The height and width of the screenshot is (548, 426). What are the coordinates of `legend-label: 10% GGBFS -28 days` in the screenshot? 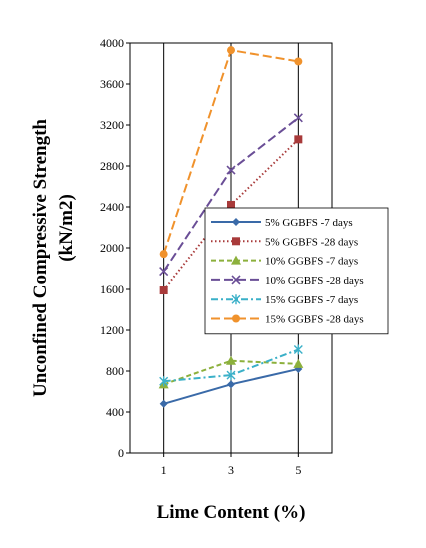 It's located at (314, 281).